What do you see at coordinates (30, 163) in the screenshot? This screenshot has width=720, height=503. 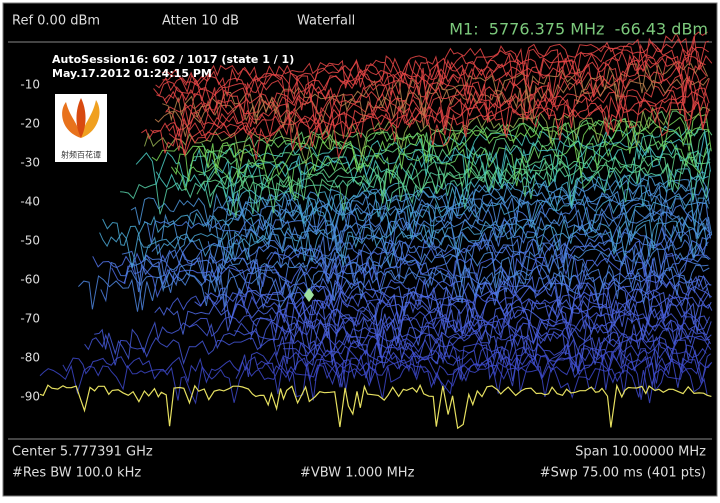 I see `y-tick-label: -30` at bounding box center [30, 163].